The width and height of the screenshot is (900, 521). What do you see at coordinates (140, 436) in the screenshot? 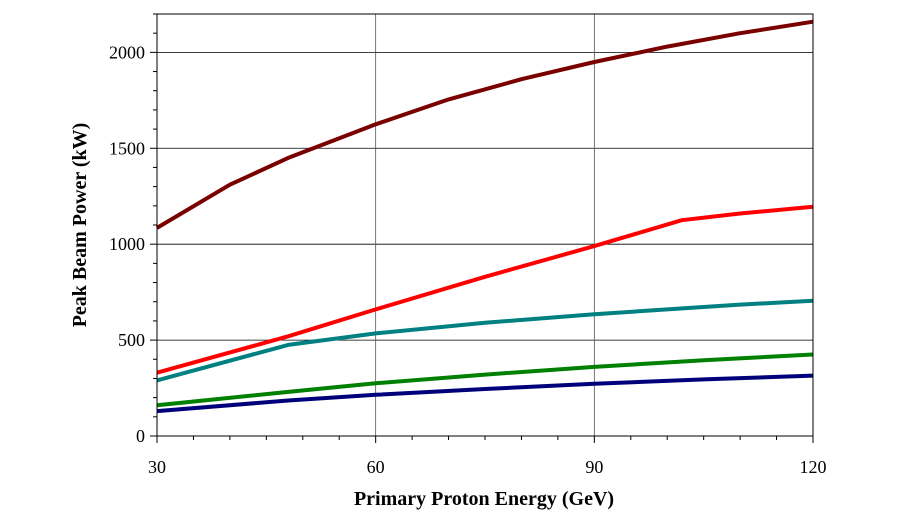
I see `y-tick-label: 0` at bounding box center [140, 436].